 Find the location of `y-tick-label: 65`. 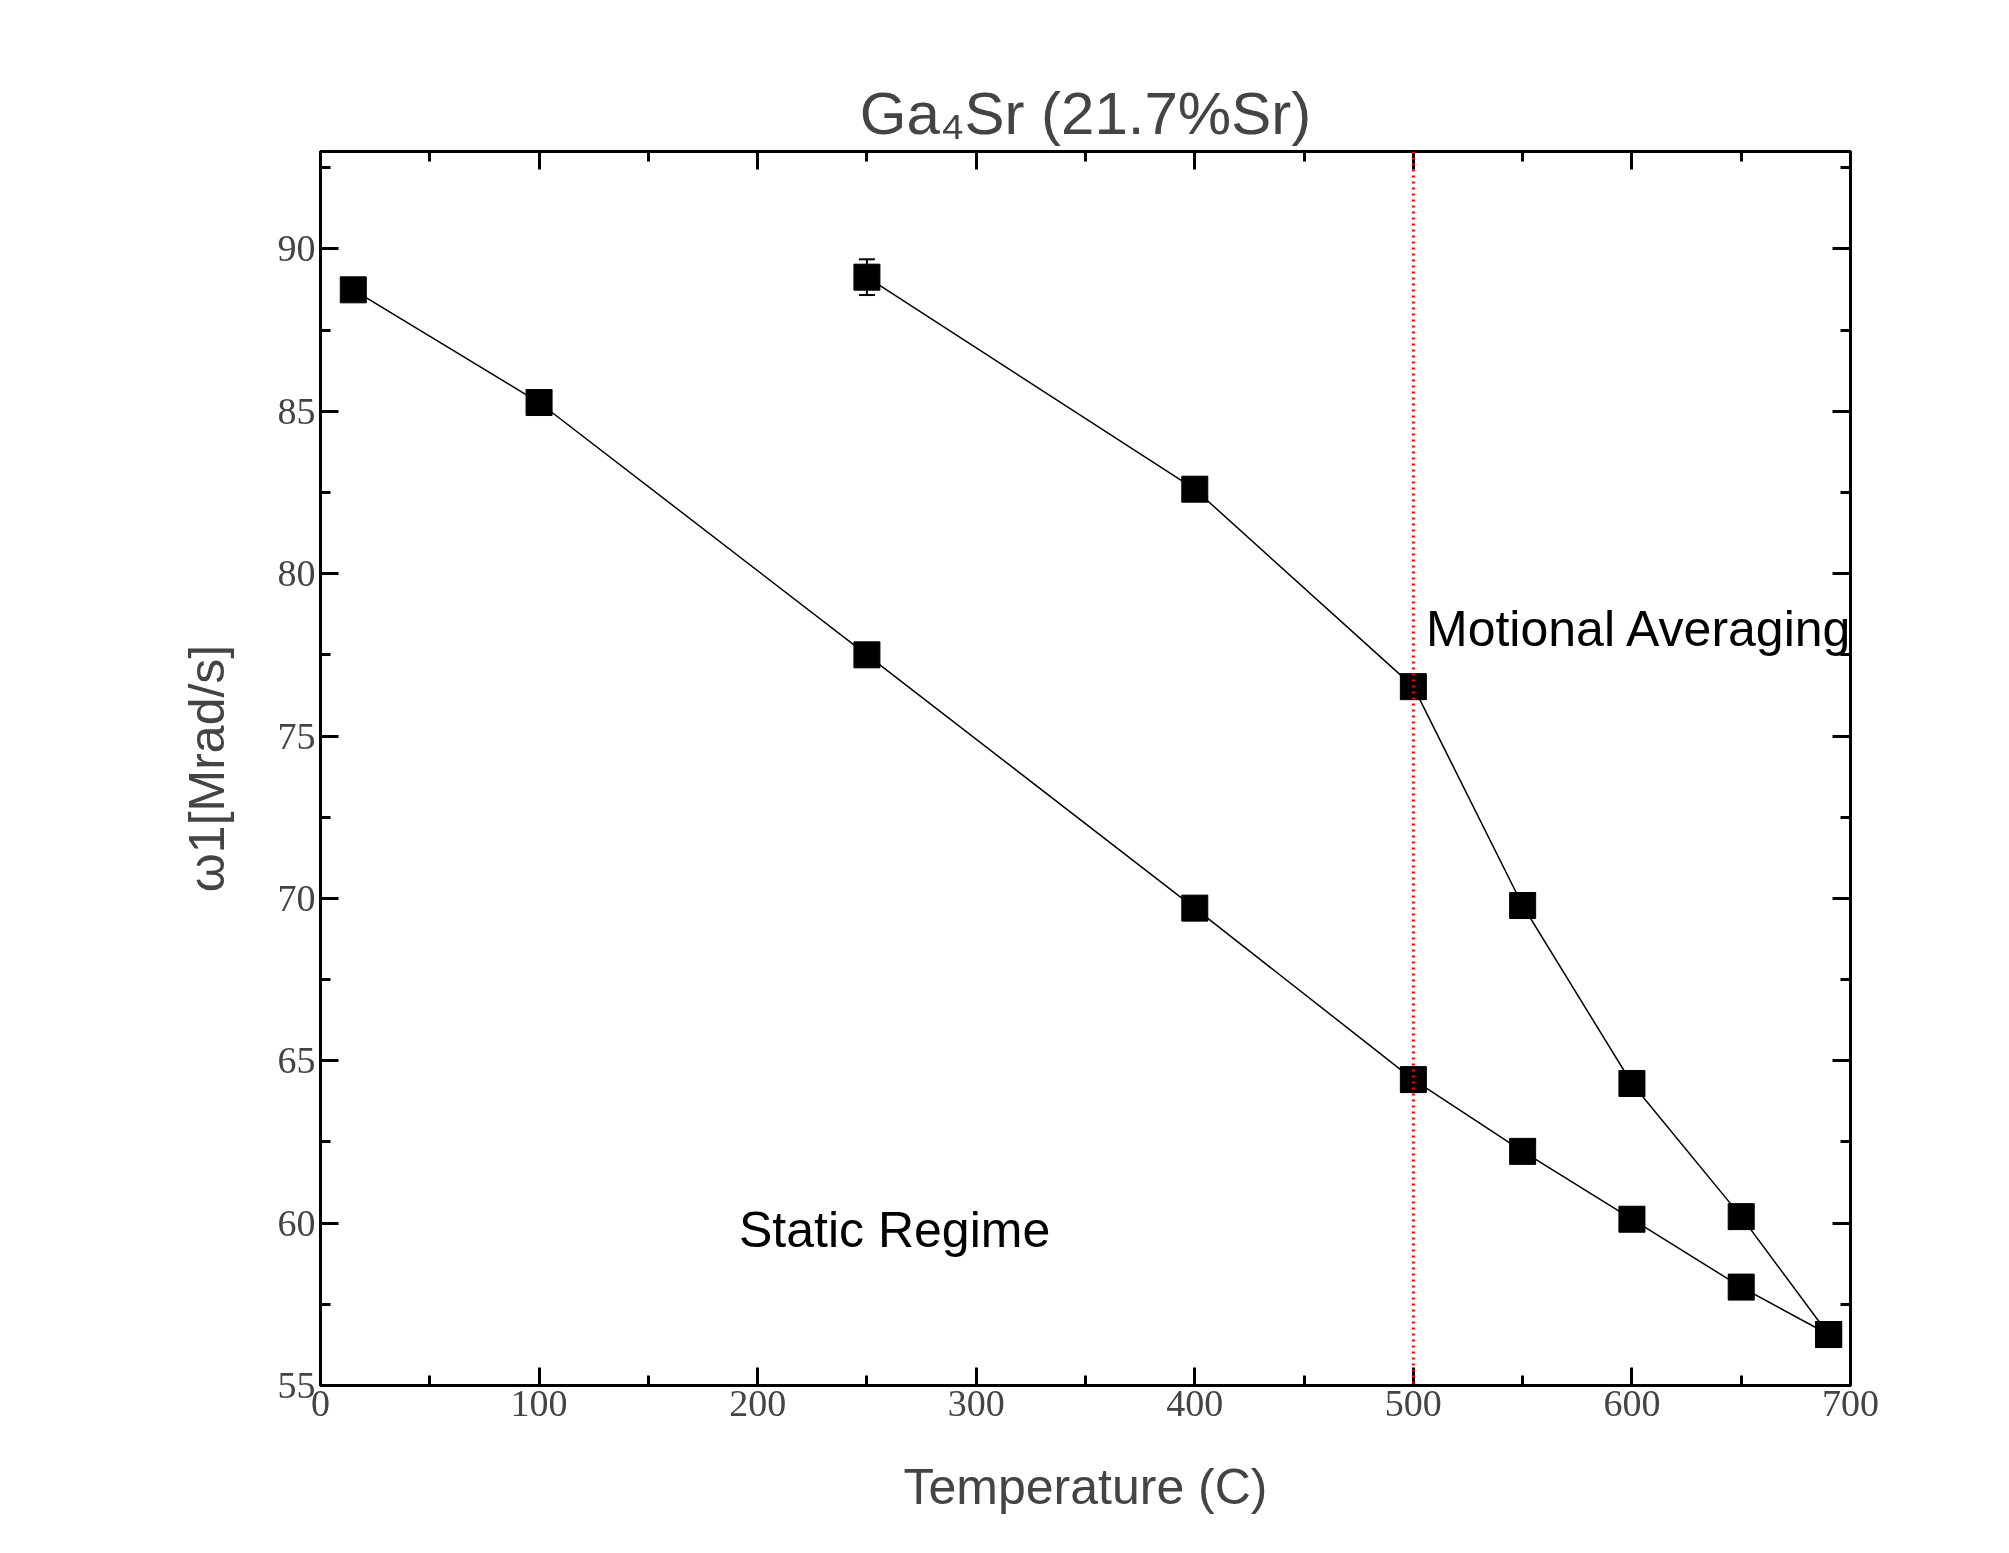

y-tick-label: 65 is located at coordinates (296, 1060).